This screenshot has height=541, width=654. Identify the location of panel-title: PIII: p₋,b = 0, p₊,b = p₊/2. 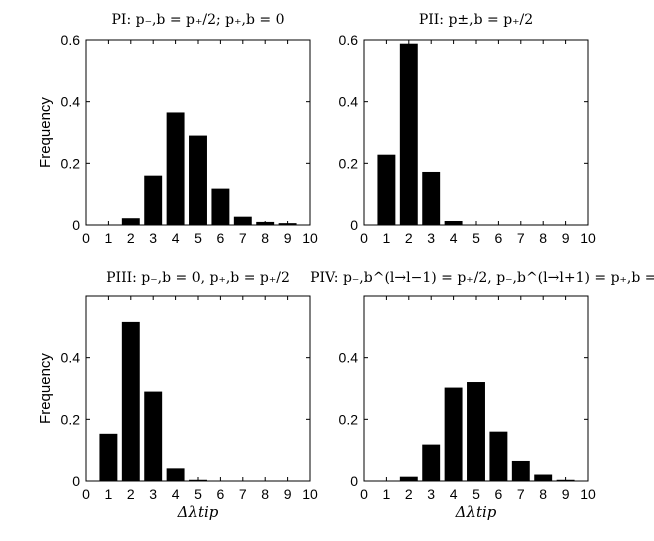
(198, 278).